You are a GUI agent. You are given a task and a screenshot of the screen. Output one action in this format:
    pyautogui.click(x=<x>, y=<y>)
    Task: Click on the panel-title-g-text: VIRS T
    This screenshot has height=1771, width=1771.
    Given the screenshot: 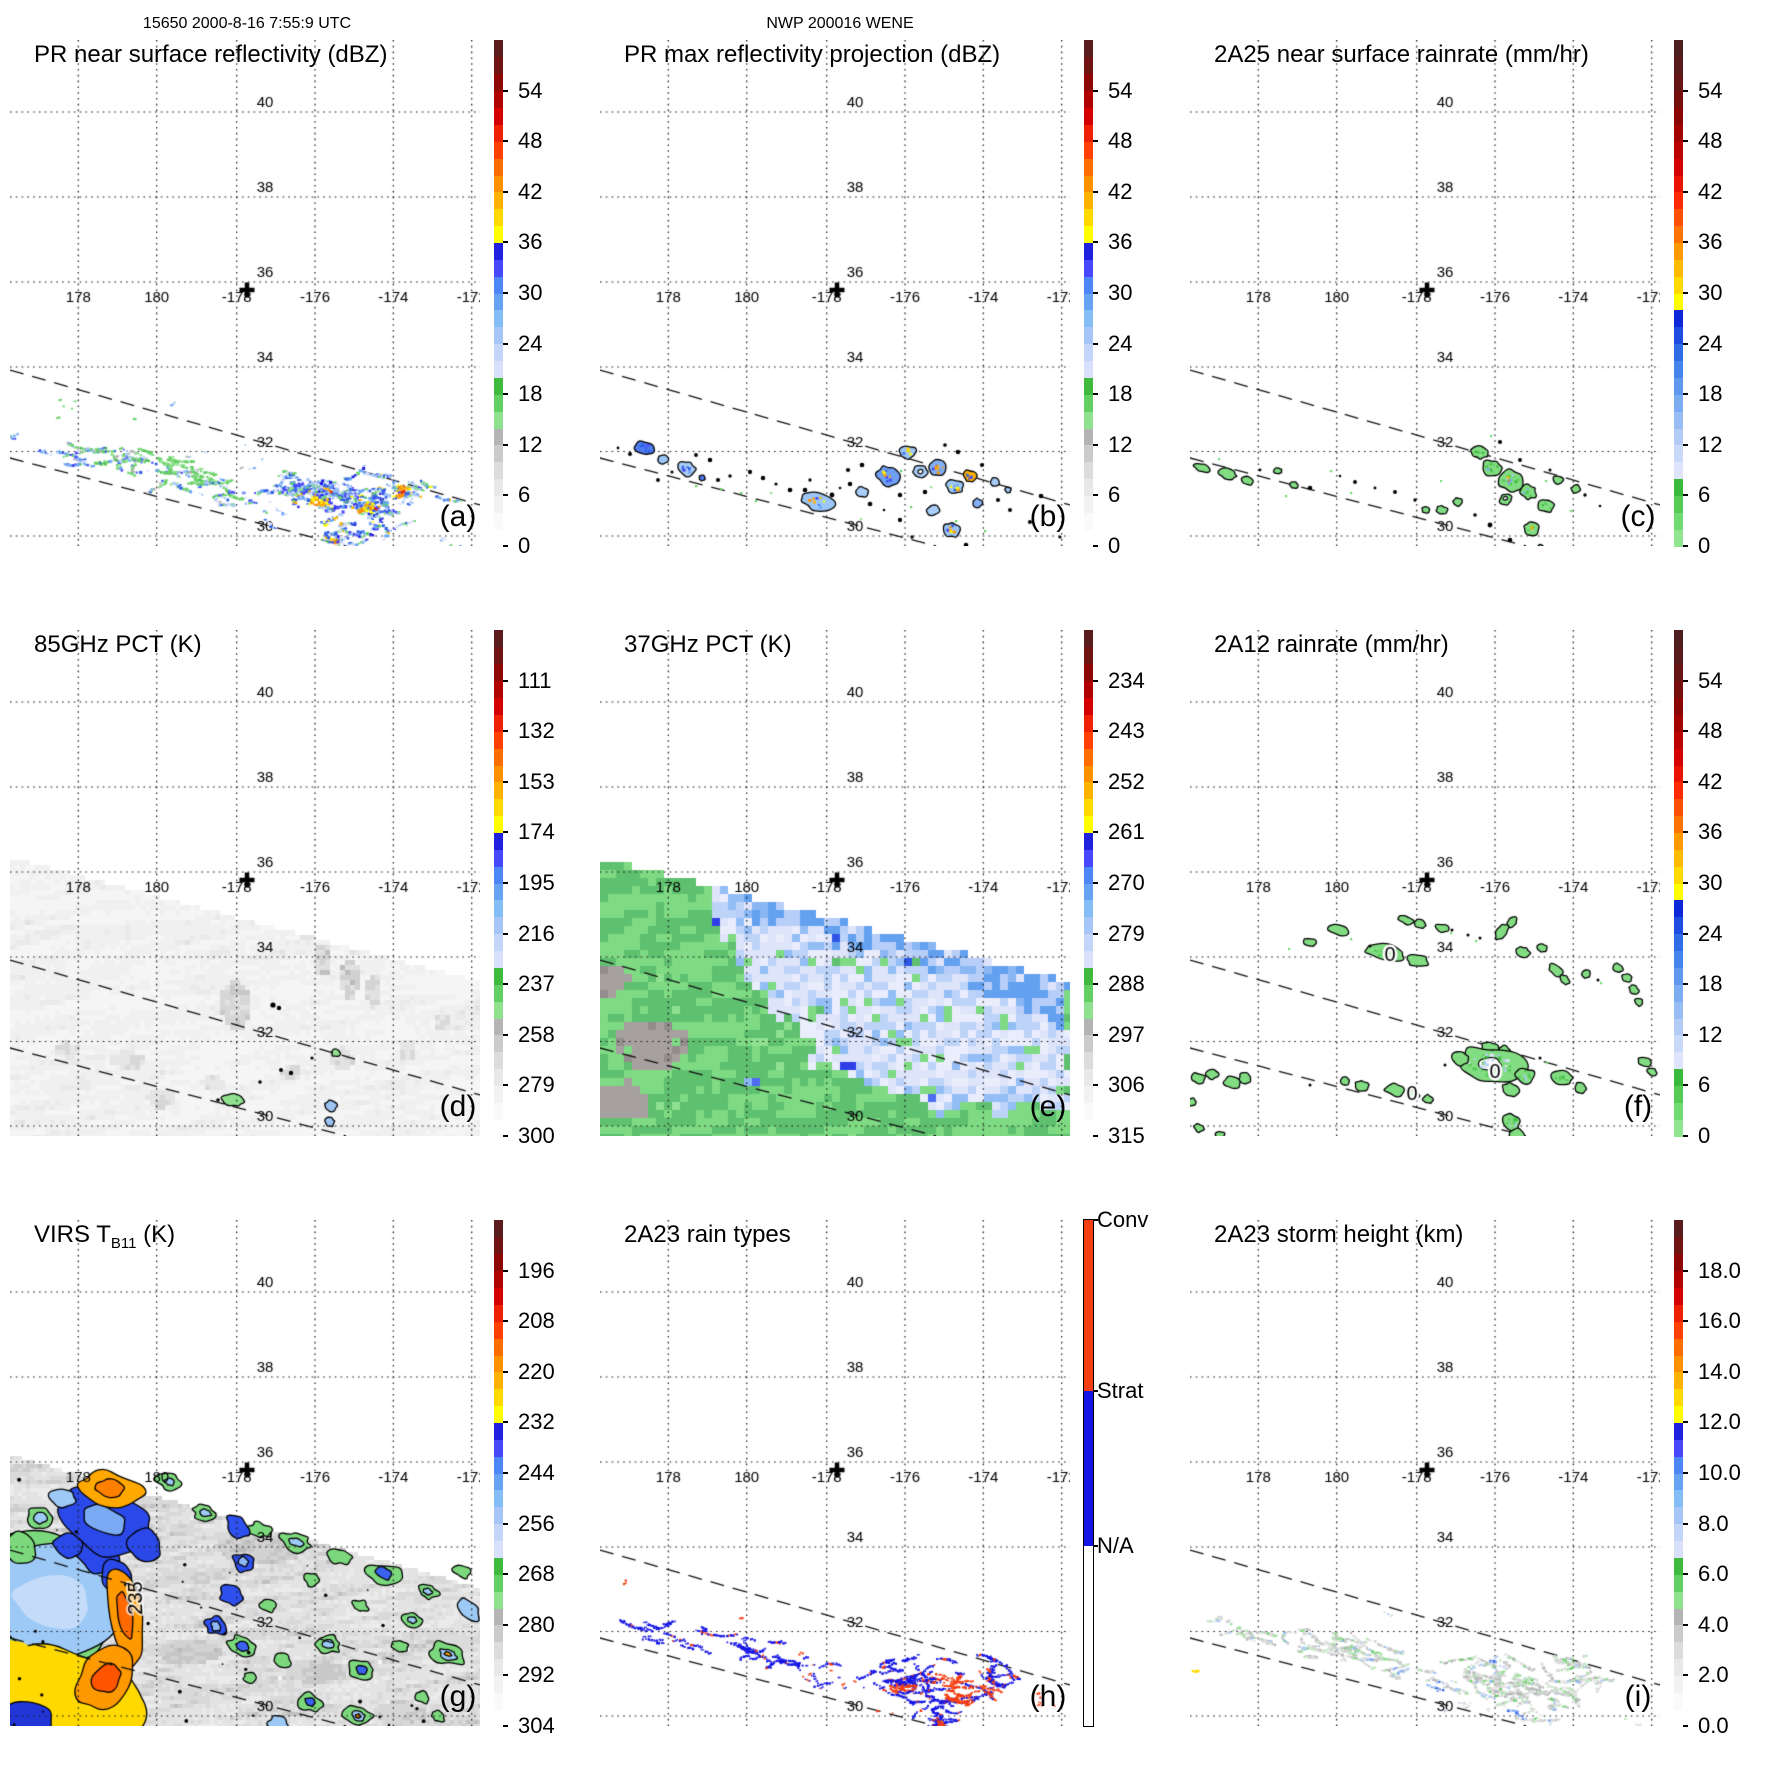 What is the action you would take?
    pyautogui.click(x=72, y=1234)
    